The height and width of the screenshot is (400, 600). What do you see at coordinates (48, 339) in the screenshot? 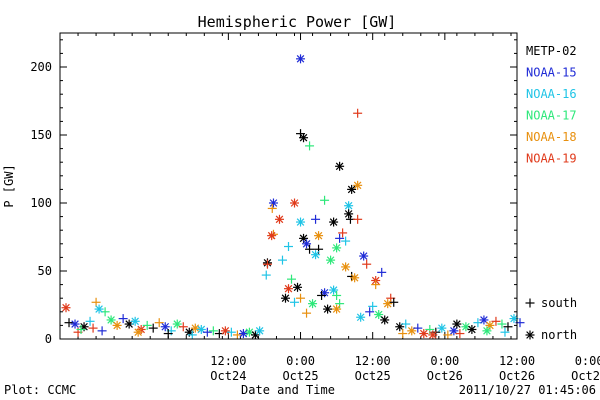
I see `y-tick-label: 0` at bounding box center [48, 339].